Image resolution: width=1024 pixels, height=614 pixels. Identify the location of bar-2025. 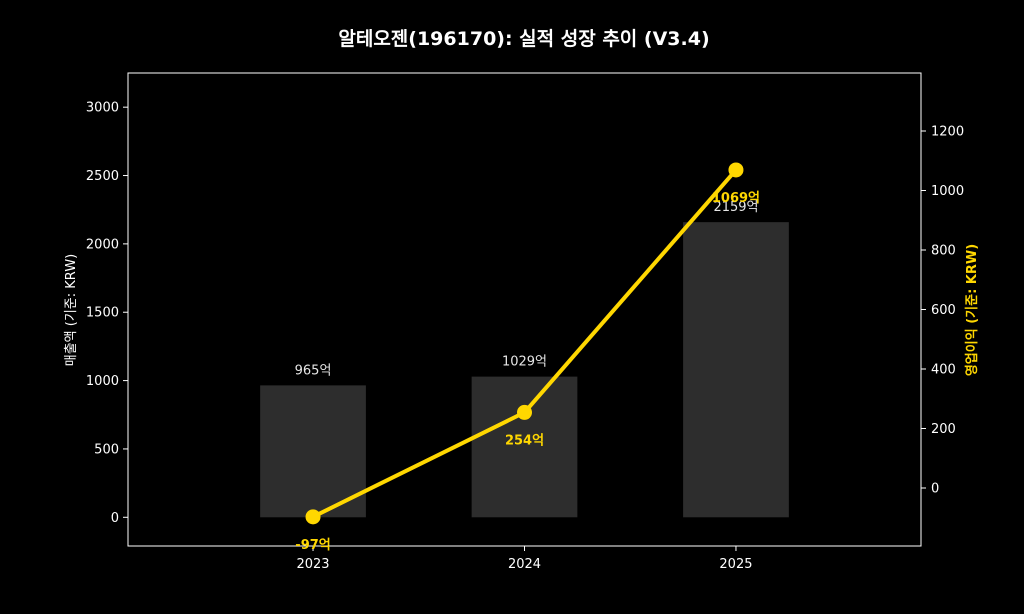
(736, 370).